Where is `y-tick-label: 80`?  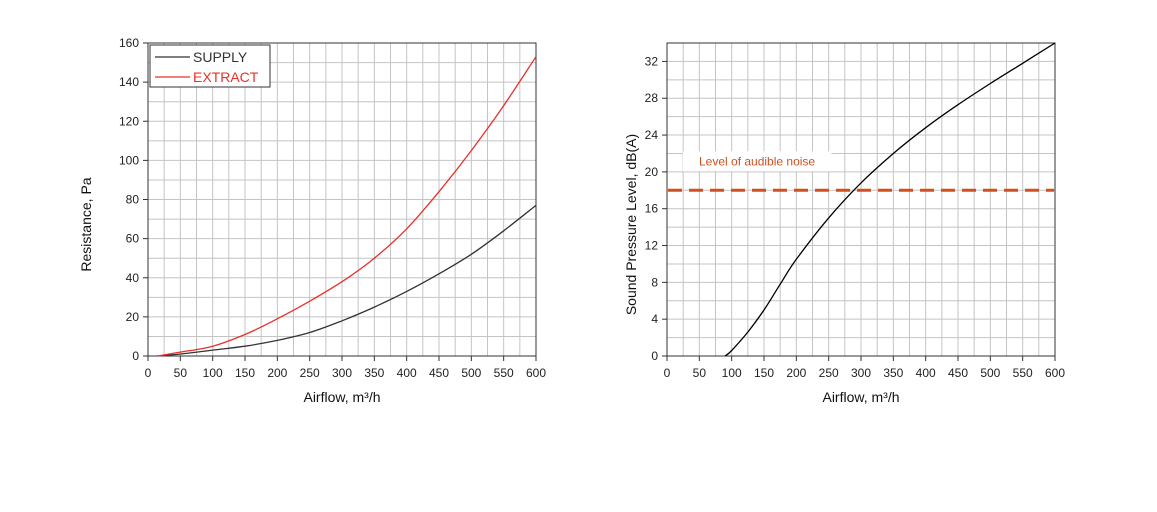 y-tick-label: 80 is located at coordinates (133, 200).